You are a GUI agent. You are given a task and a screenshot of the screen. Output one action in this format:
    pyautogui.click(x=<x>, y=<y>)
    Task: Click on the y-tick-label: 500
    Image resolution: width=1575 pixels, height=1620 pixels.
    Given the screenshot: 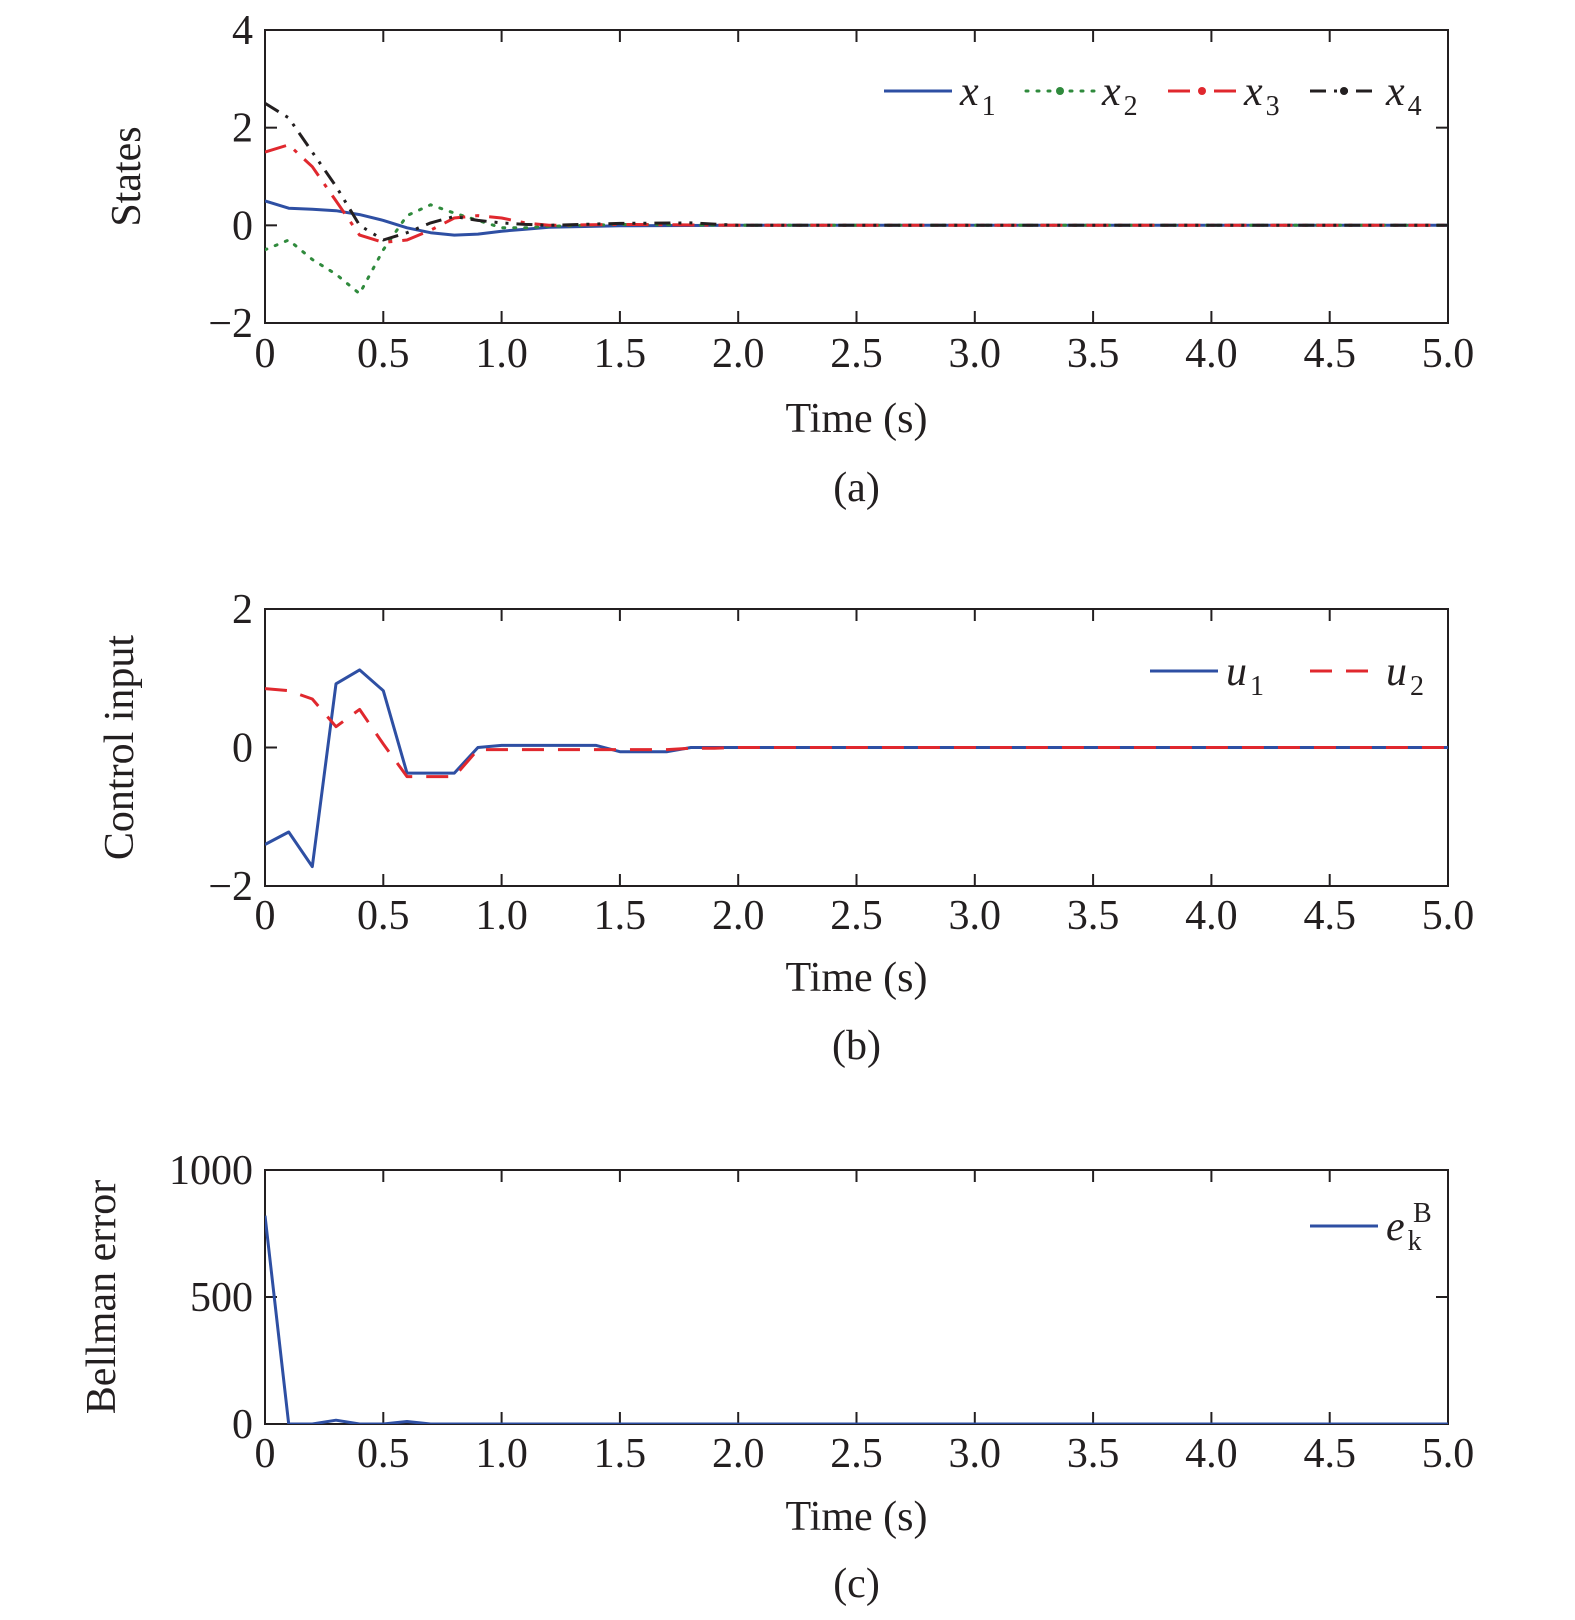 What is the action you would take?
    pyautogui.click(x=221, y=1298)
    